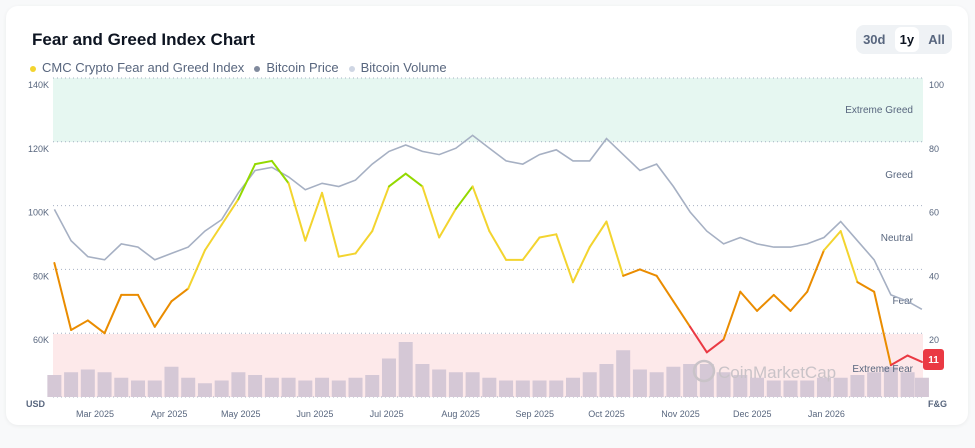 The image size is (975, 448). I want to click on current-value: 11, so click(933, 360).